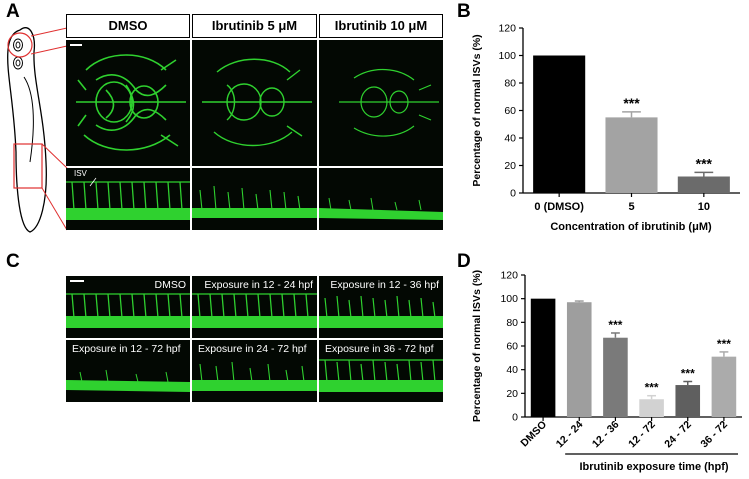 The width and height of the screenshot is (749, 479). I want to click on x-tick-label: 36 - 72, so click(714, 435).